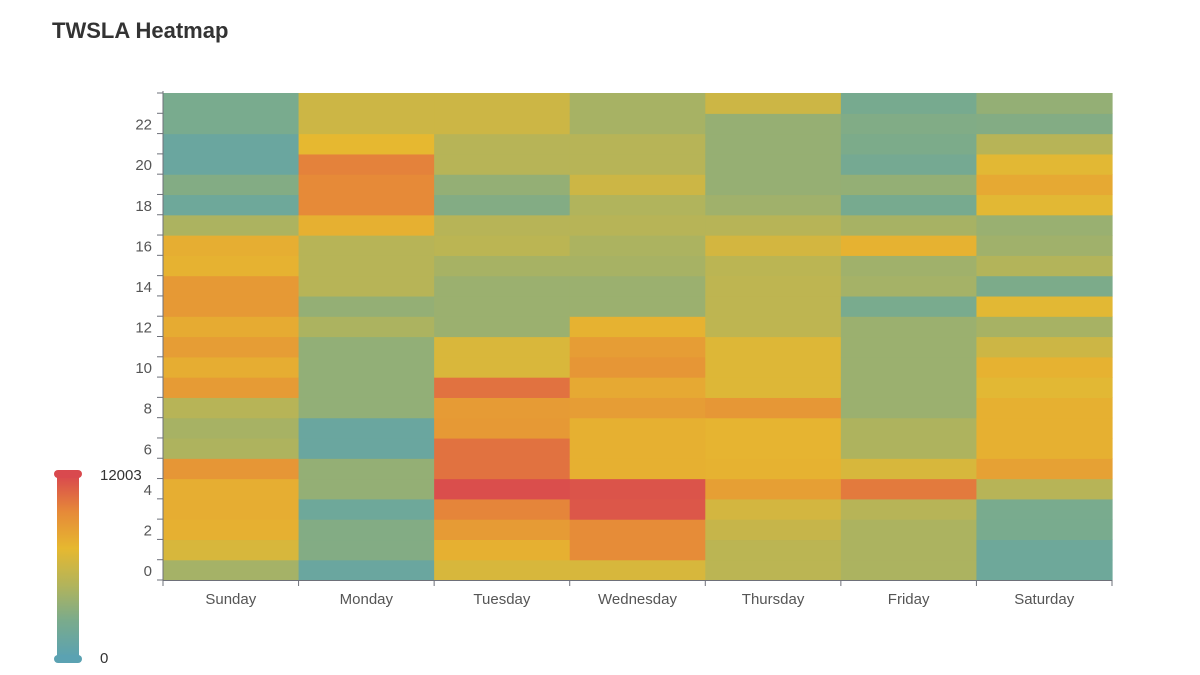 The width and height of the screenshot is (1200, 675). What do you see at coordinates (68, 659) in the screenshot?
I see `visual-map-min-handle` at bounding box center [68, 659].